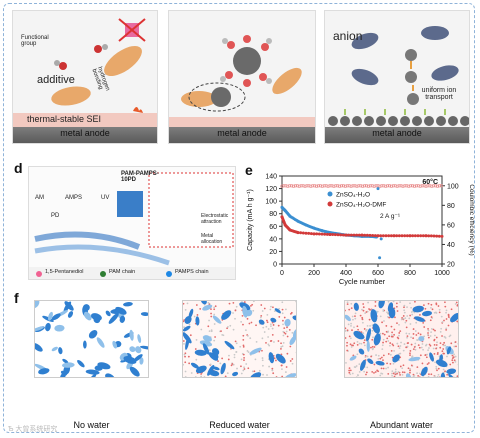 Image resolution: width=480 pixels, height=438 pixels. What do you see at coordinates (398, 76) in the screenshot?
I see `panel-c-drawing` at bounding box center [398, 76].